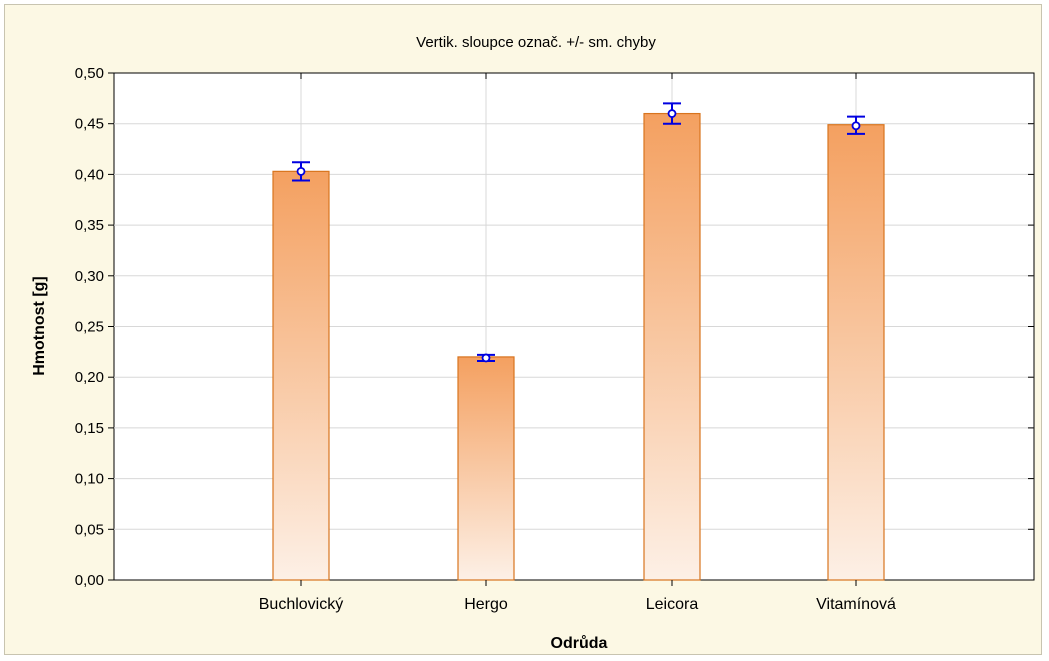 Image resolution: width=1049 pixels, height=661 pixels. Describe the element at coordinates (89, 428) in the screenshot. I see `y-tick-label: 0,15` at that location.